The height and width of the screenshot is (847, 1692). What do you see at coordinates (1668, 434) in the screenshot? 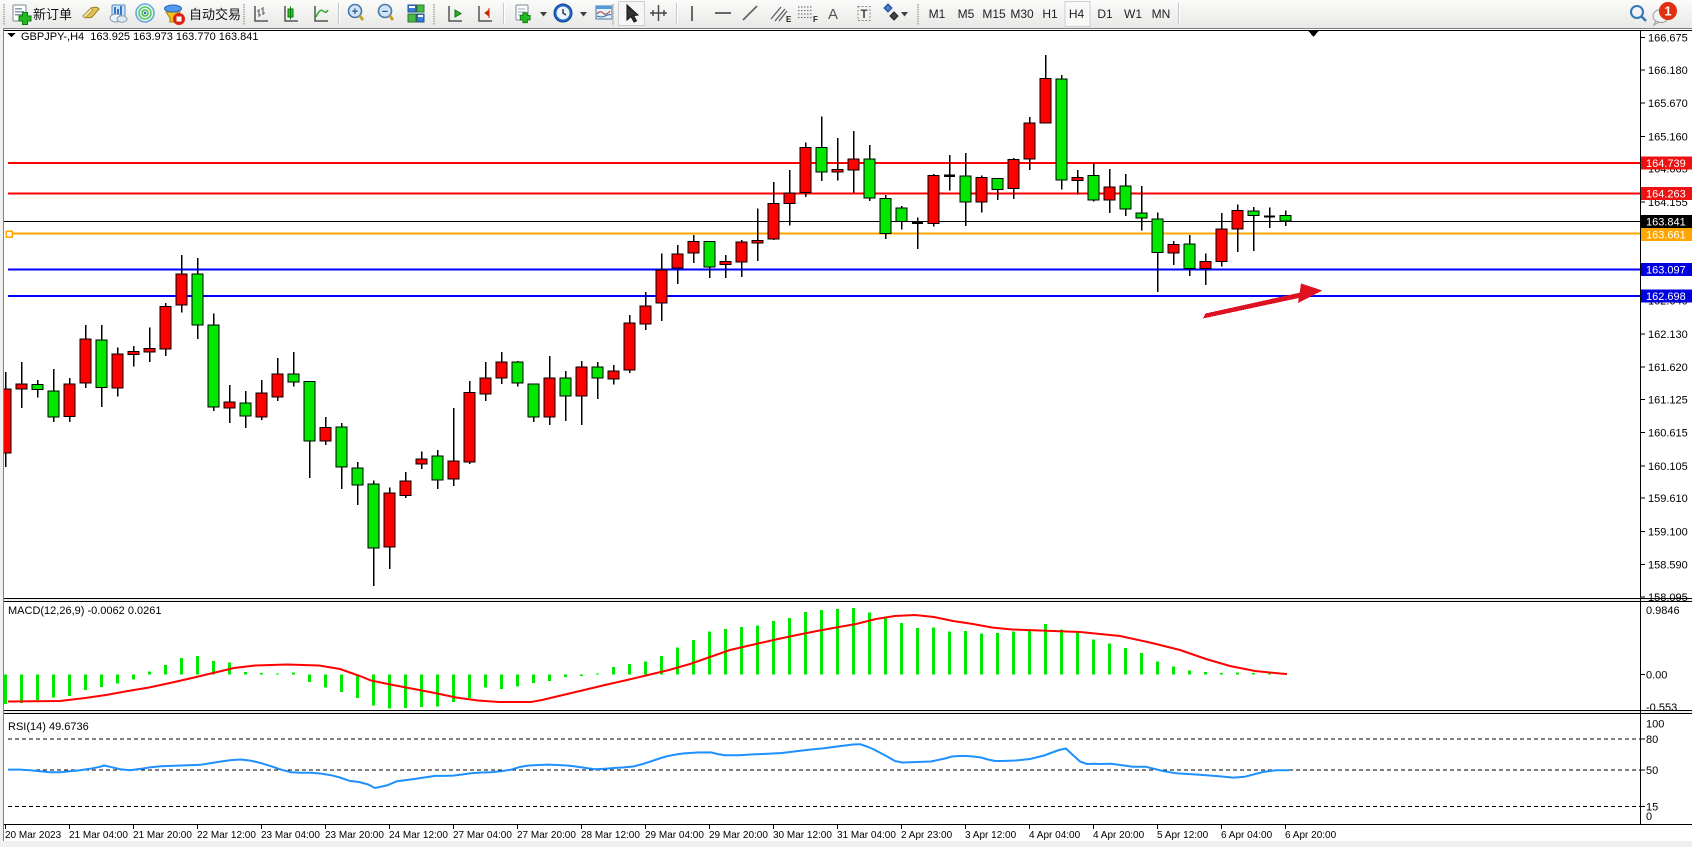
I see `svg-text: 160.615` at bounding box center [1668, 434].